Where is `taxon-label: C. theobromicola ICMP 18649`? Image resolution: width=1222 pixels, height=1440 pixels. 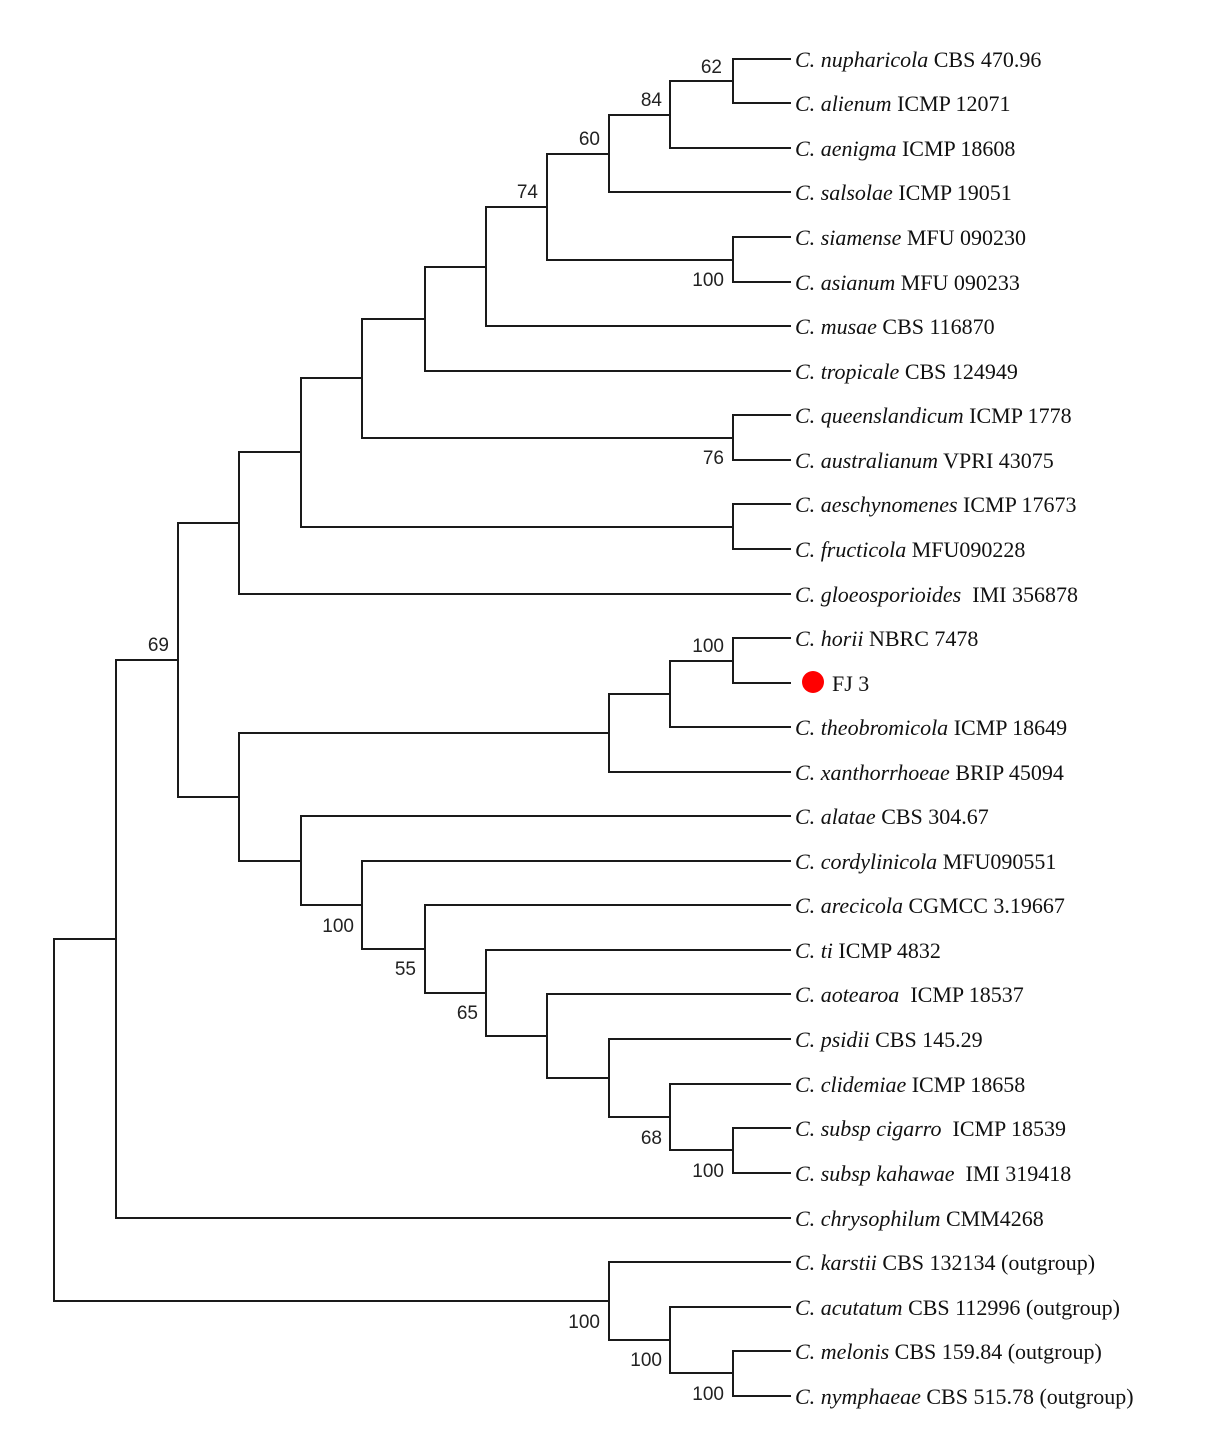
taxon-label: C. theobromicola ICMP 18649 is located at coordinates (931, 727).